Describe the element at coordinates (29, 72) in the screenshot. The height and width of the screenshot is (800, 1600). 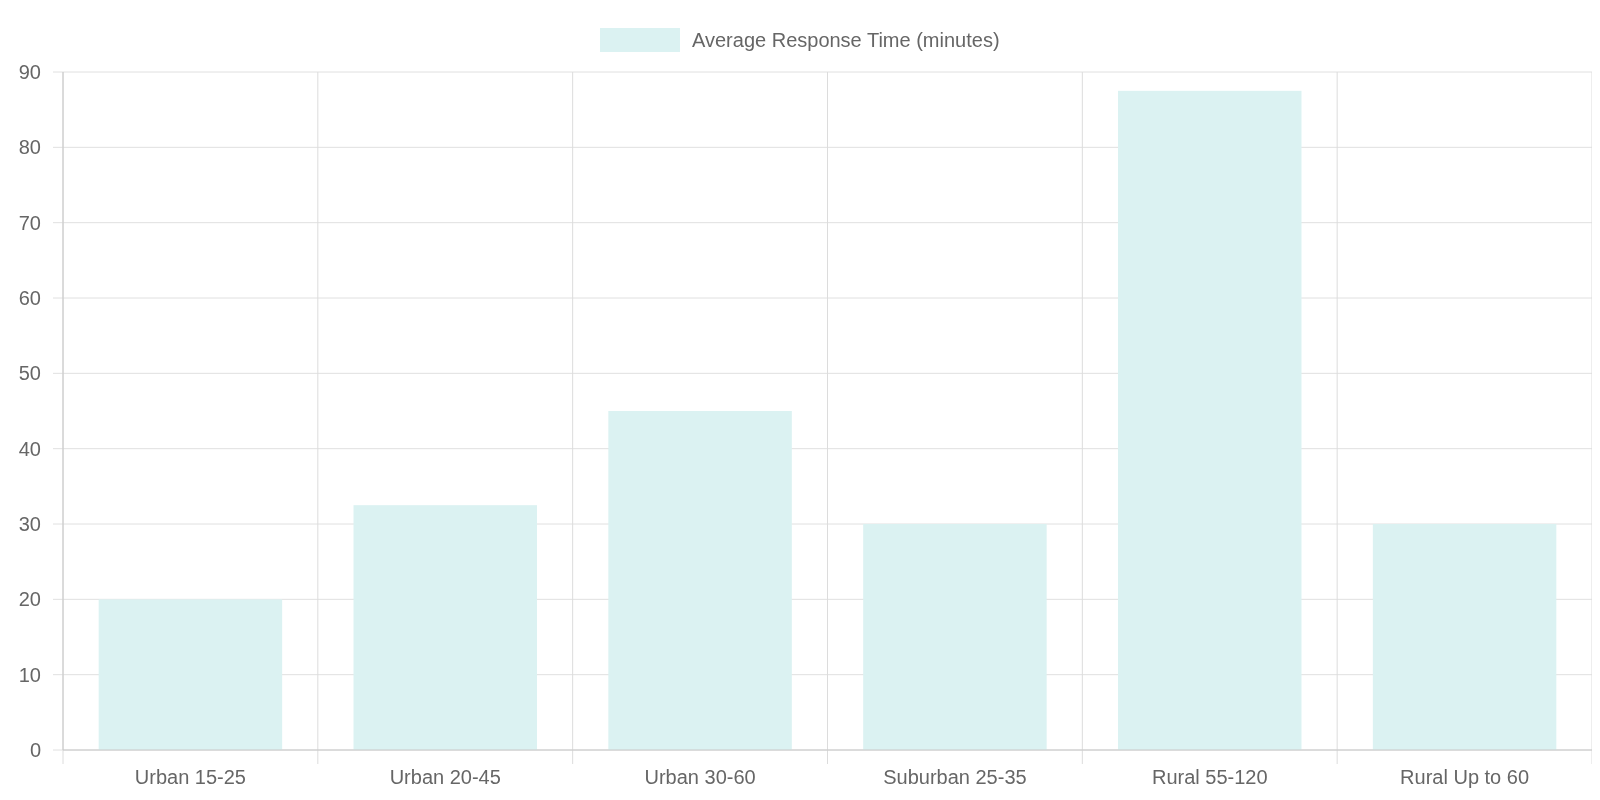
I see `y-tick-label: 90` at that location.